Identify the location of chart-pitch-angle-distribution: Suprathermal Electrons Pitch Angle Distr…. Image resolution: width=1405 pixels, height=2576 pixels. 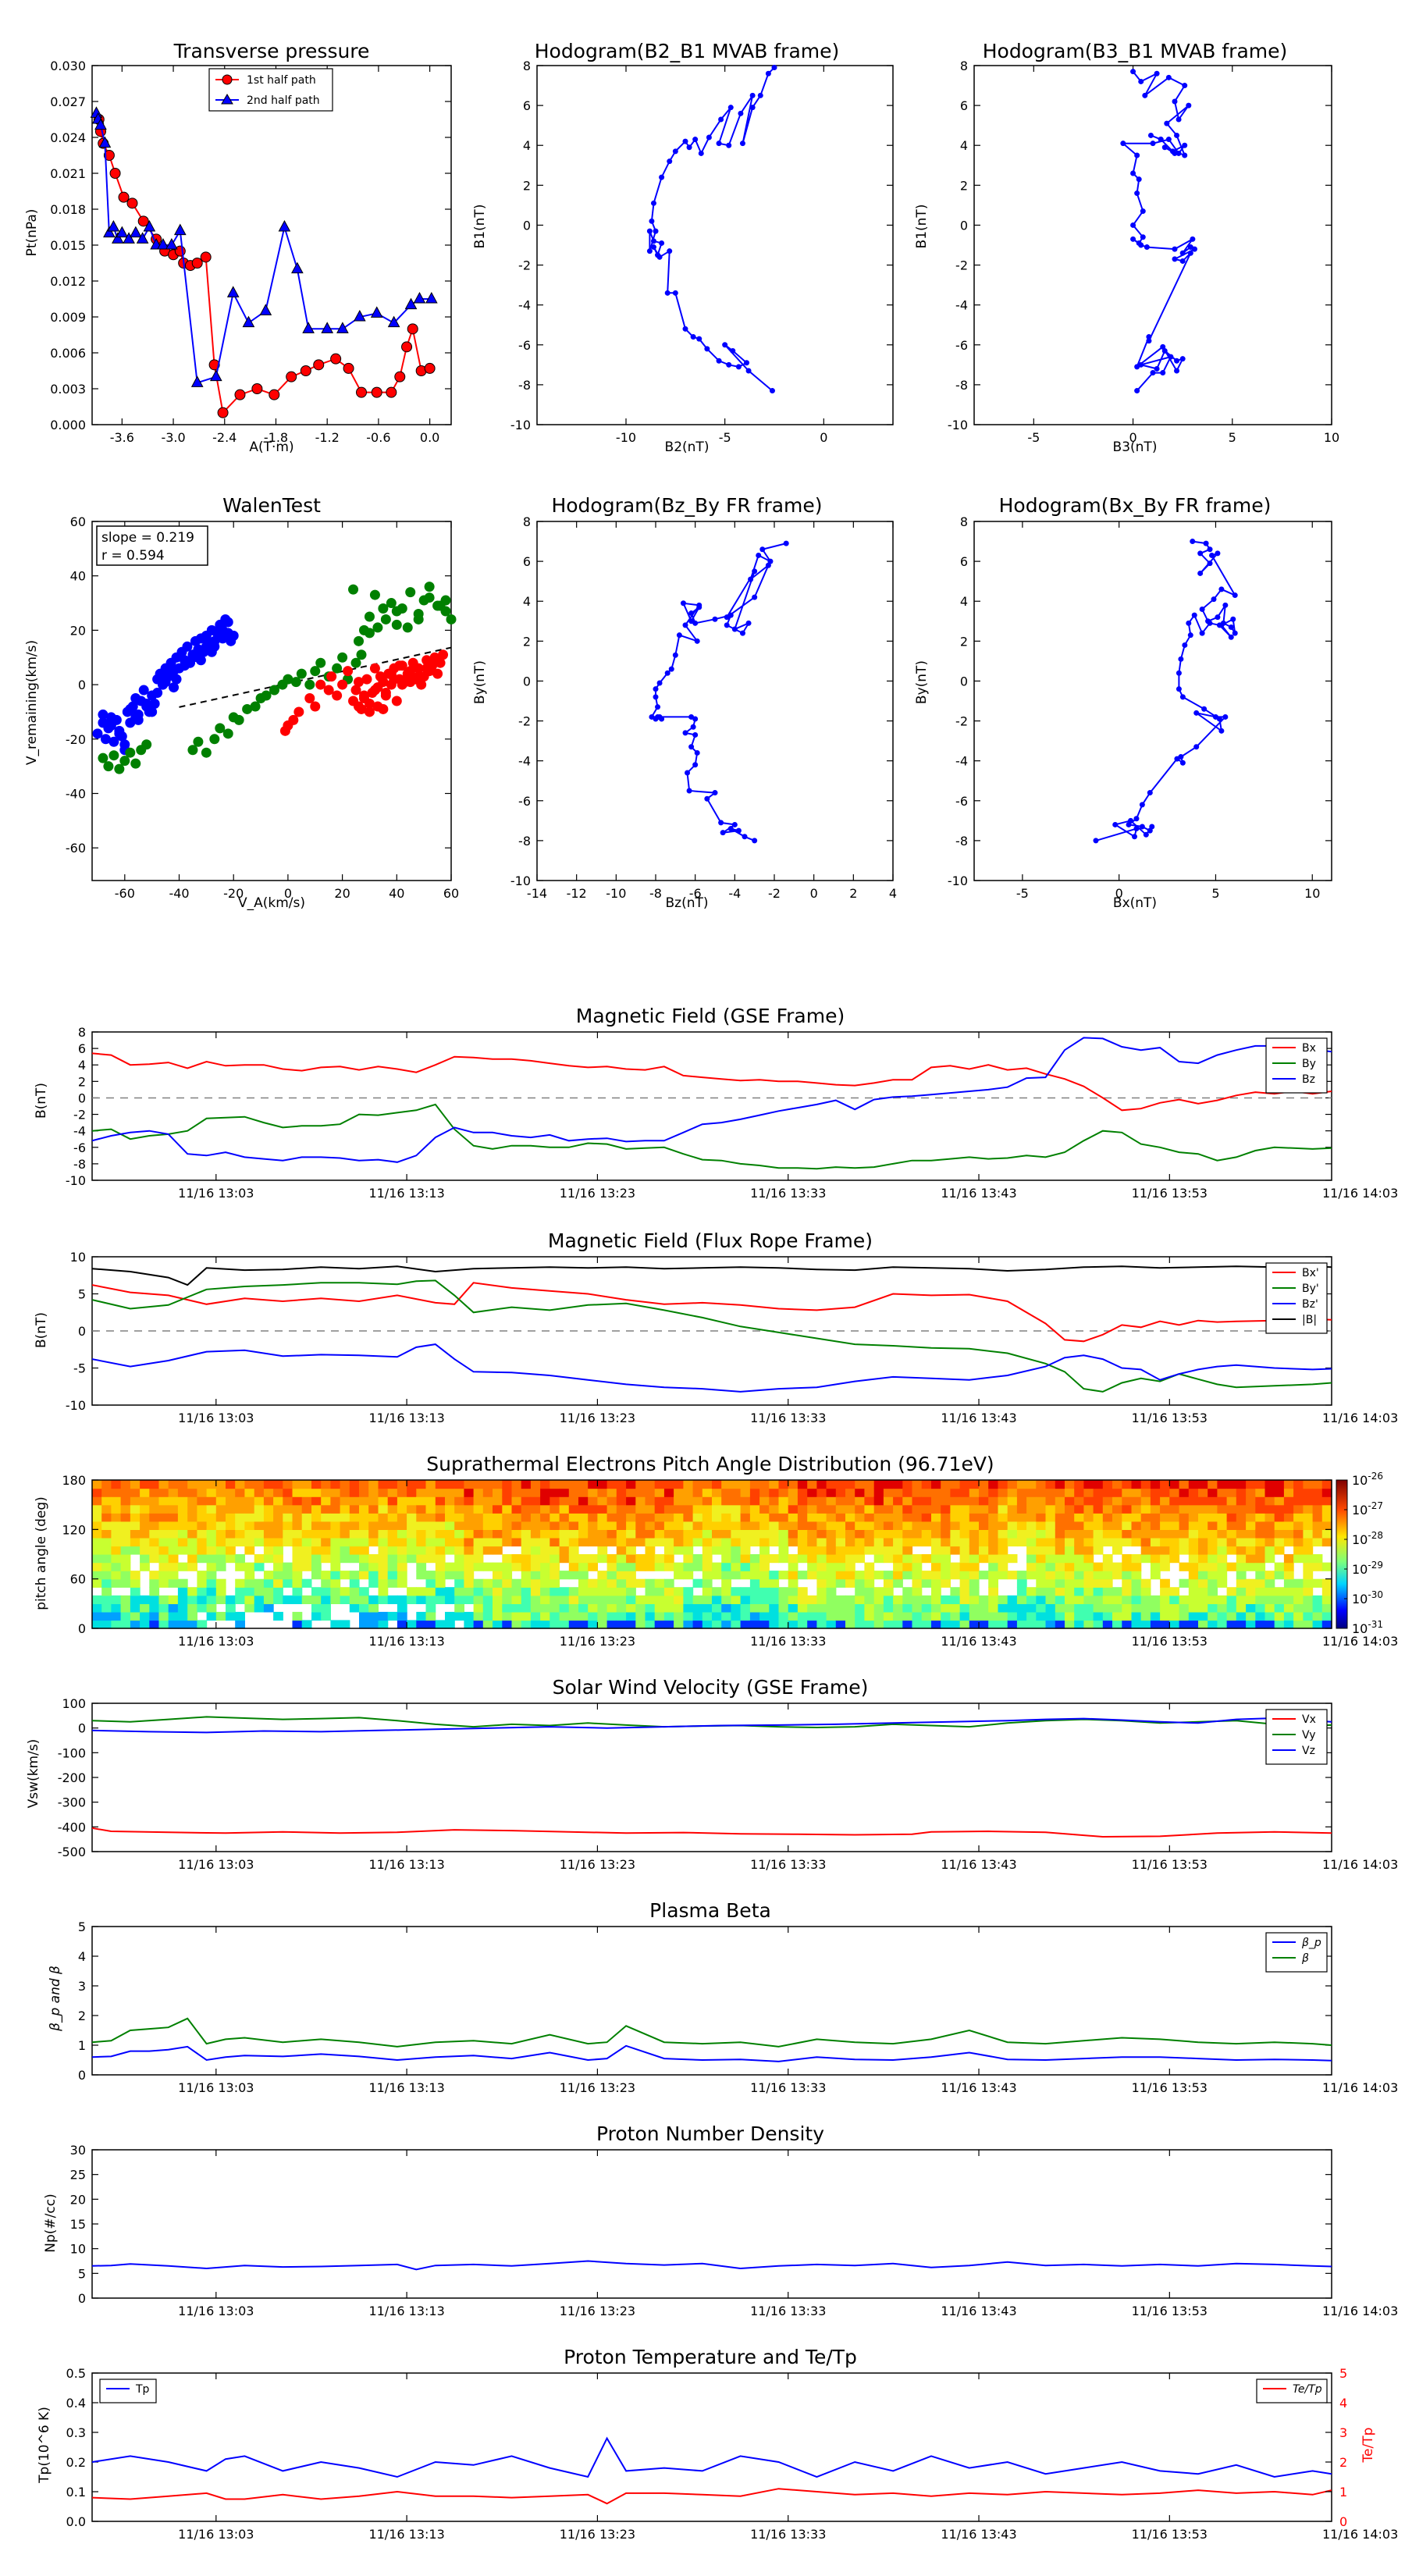
(716, 1551).